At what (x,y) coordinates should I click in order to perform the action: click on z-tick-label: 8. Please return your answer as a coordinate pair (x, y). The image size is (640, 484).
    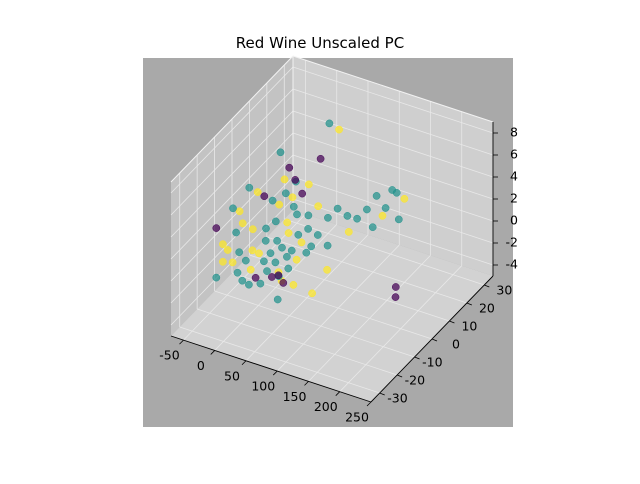
    Looking at the image, I should click on (514, 132).